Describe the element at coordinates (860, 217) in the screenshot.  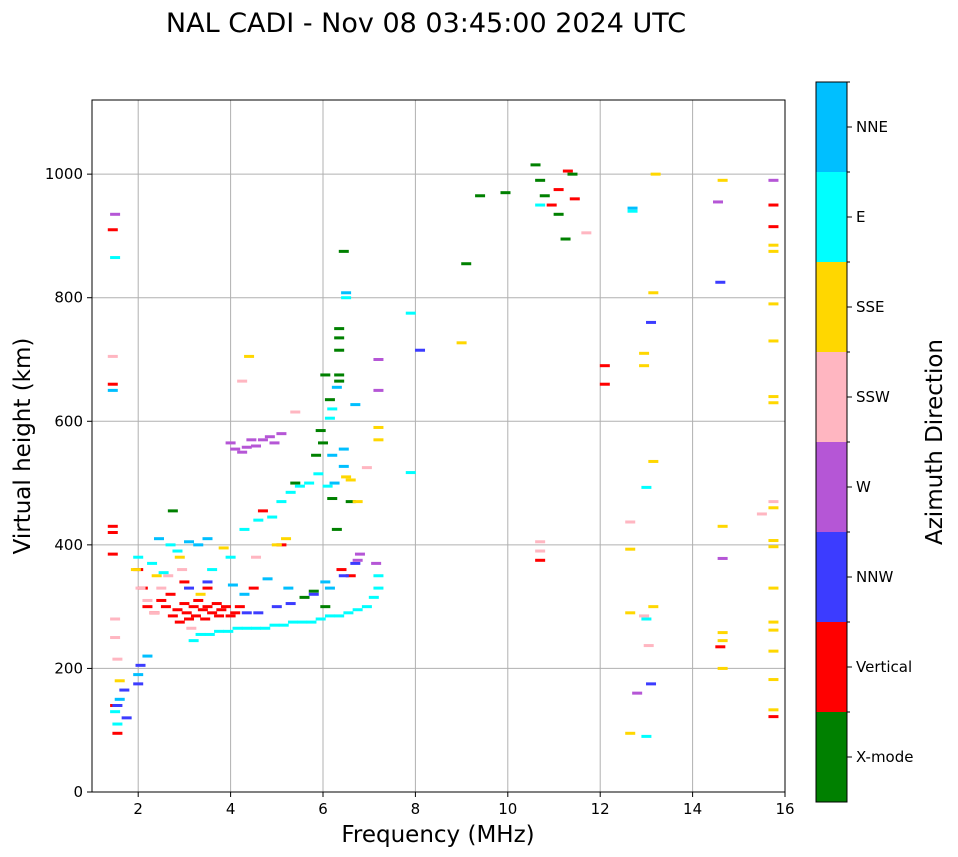
I see `colorbar-tick-label: E` at that location.